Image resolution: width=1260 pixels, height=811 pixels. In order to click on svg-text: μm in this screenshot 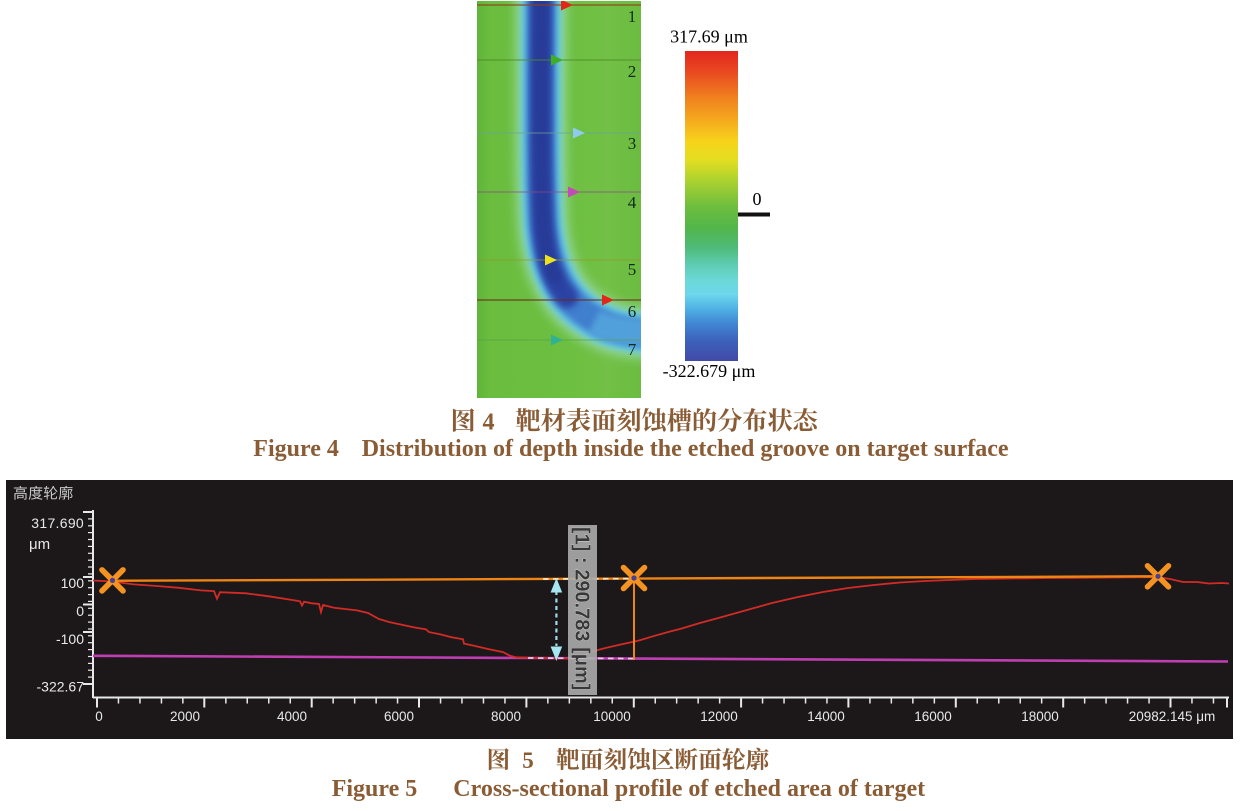, I will do `click(39, 544)`.